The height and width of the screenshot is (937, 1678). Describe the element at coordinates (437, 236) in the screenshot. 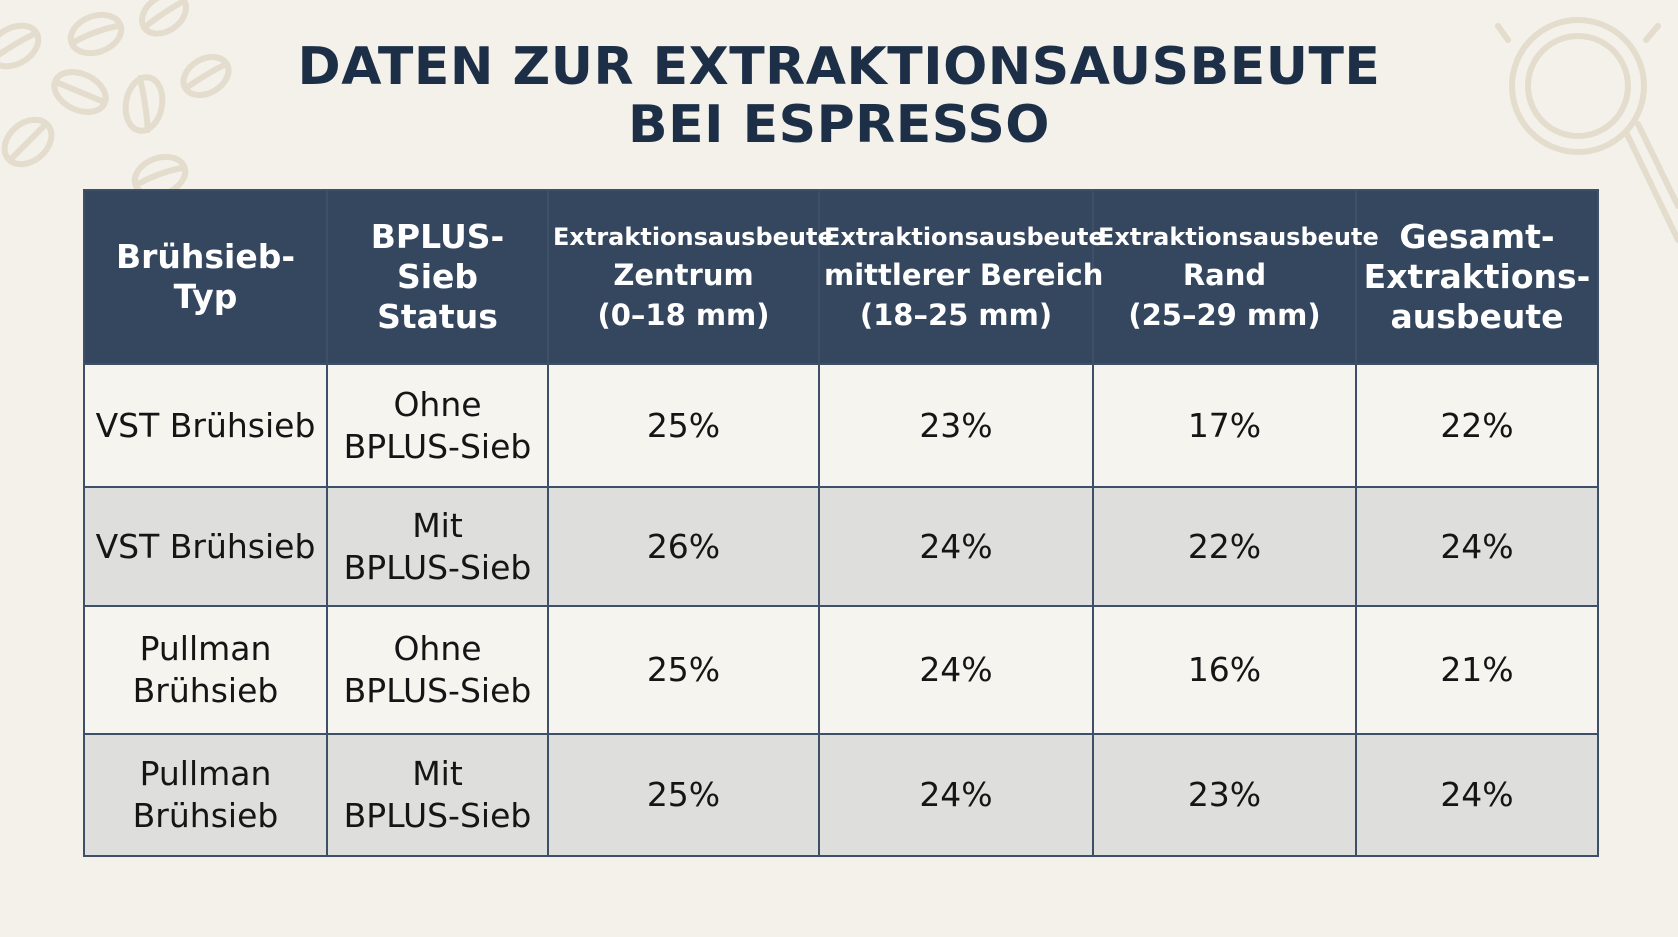

I see `header-text: BPLUS-` at that location.